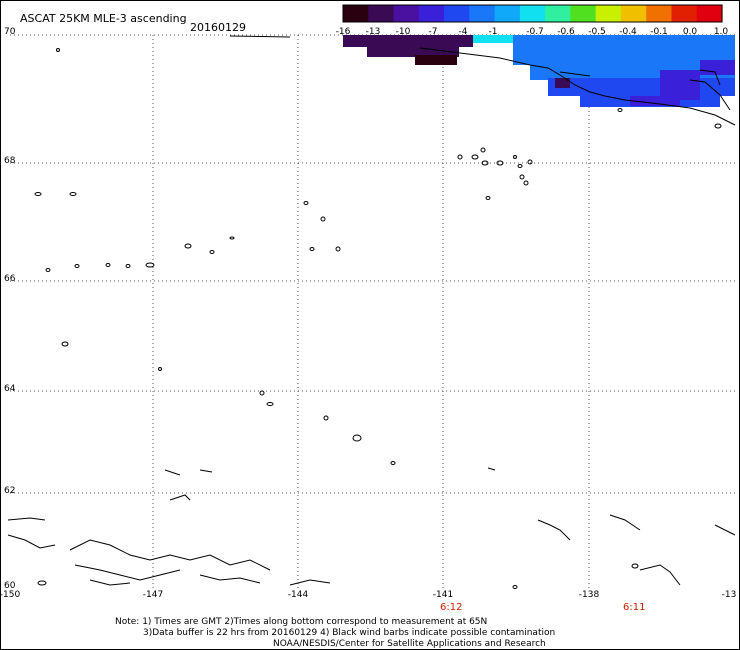 The image size is (740, 650). What do you see at coordinates (10, 32) in the screenshot?
I see `lat-label: 70` at bounding box center [10, 32].